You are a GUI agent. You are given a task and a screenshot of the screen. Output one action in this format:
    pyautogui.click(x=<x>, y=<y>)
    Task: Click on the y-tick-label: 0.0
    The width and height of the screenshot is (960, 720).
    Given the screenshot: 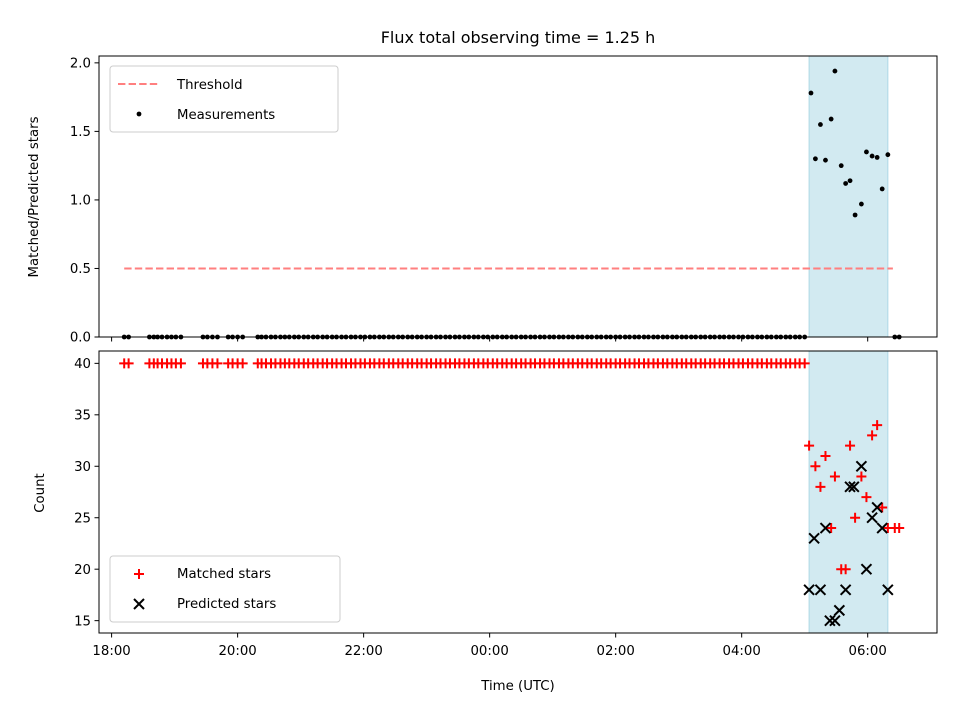 What is the action you would take?
    pyautogui.click(x=80, y=338)
    